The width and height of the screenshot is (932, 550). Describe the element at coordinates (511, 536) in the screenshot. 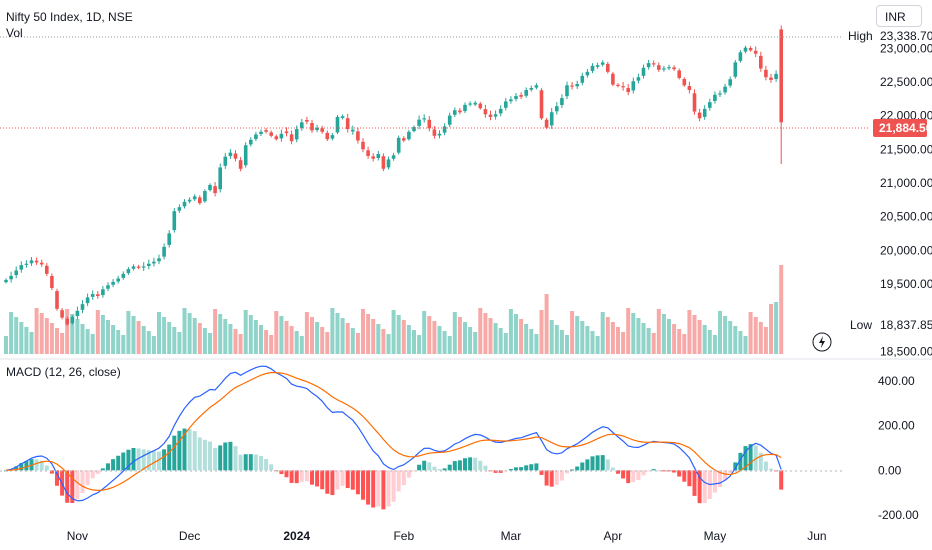

I see `time-tick-label: Mar` at that location.